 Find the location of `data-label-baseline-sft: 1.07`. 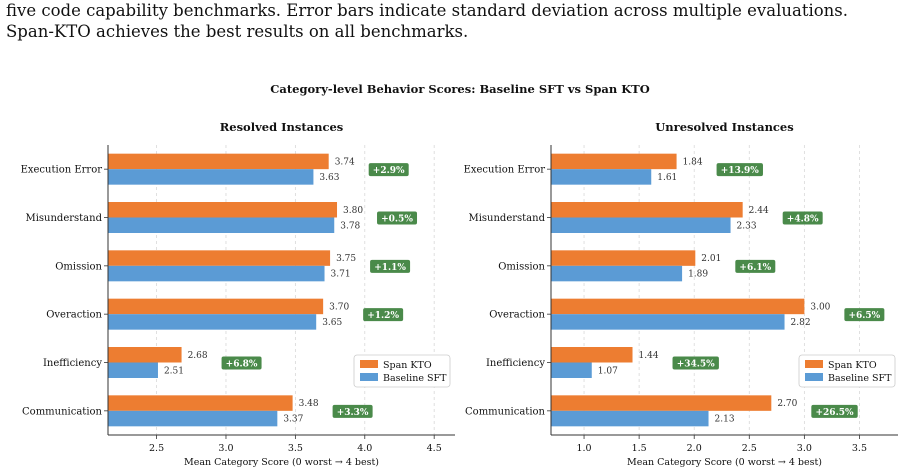

data-label-baseline-sft: 1.07 is located at coordinates (608, 371).